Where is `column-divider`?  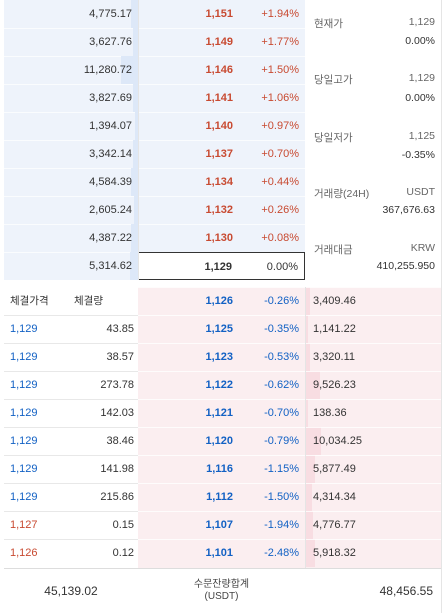
column-divider is located at coordinates (305, 427).